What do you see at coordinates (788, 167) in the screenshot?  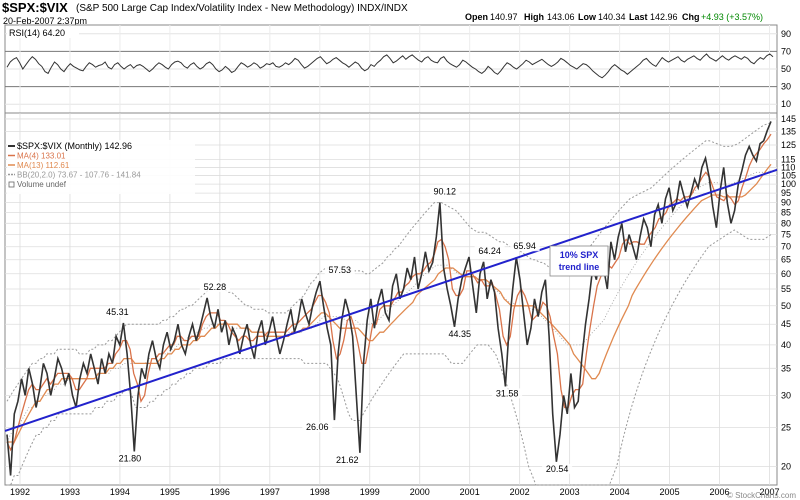 I see `y-tick-label: 110` at bounding box center [788, 167].